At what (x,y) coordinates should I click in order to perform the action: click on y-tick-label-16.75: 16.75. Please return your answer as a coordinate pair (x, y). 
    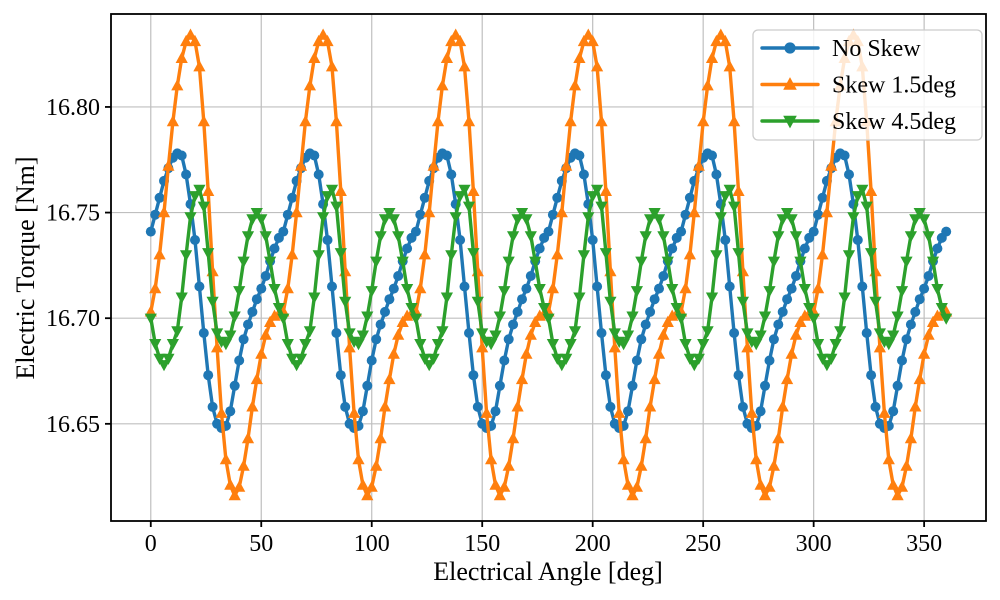
    Looking at the image, I should click on (73, 214).